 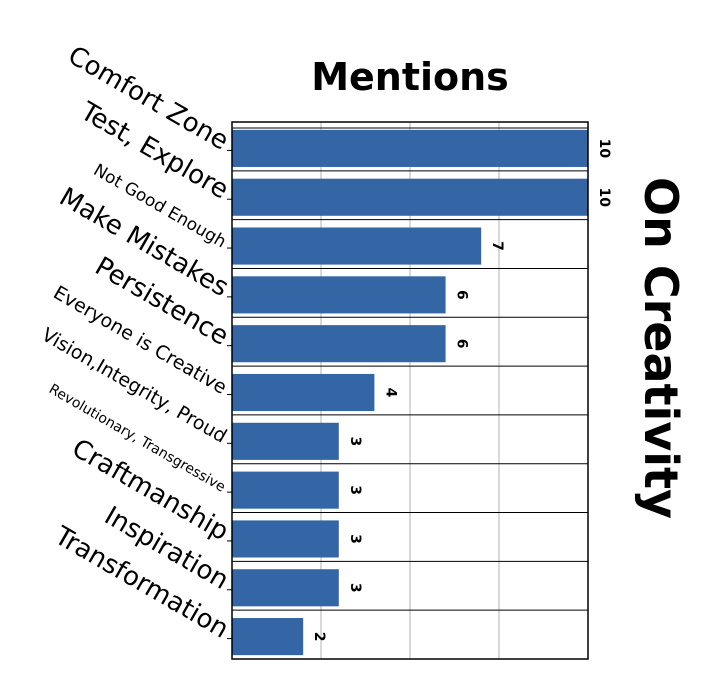 What do you see at coordinates (497, 246) in the screenshot?
I see `data-label: 7` at bounding box center [497, 246].